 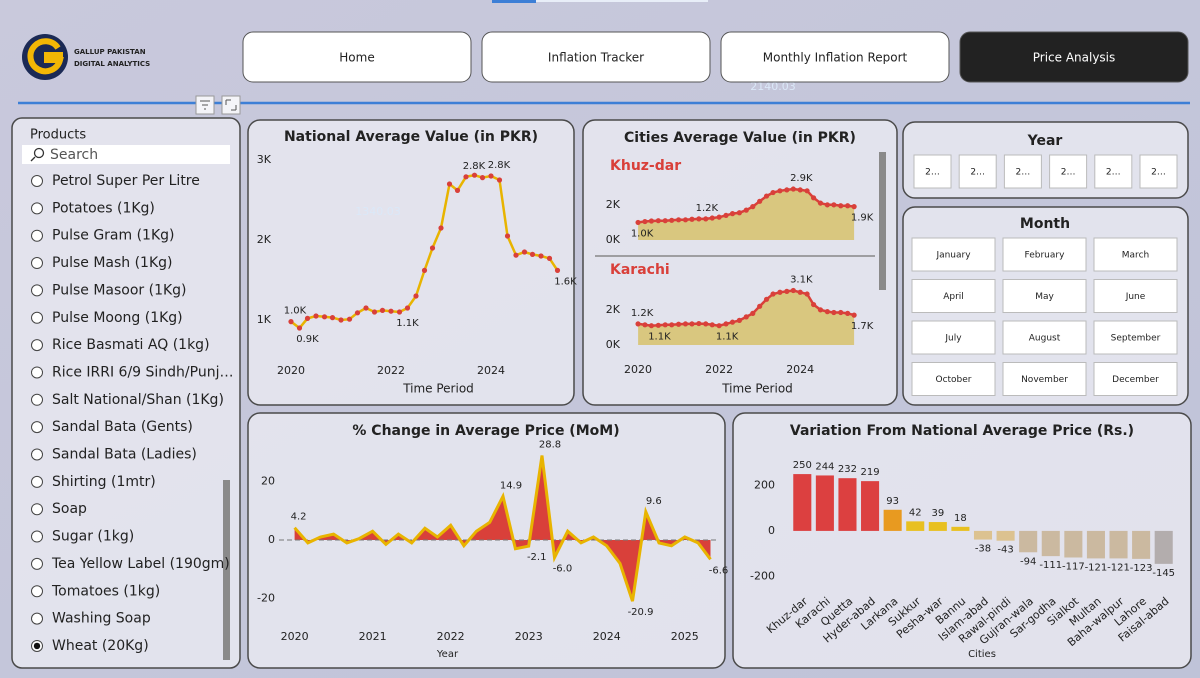 I want to click on data-label: 1.7K, so click(x=862, y=326).